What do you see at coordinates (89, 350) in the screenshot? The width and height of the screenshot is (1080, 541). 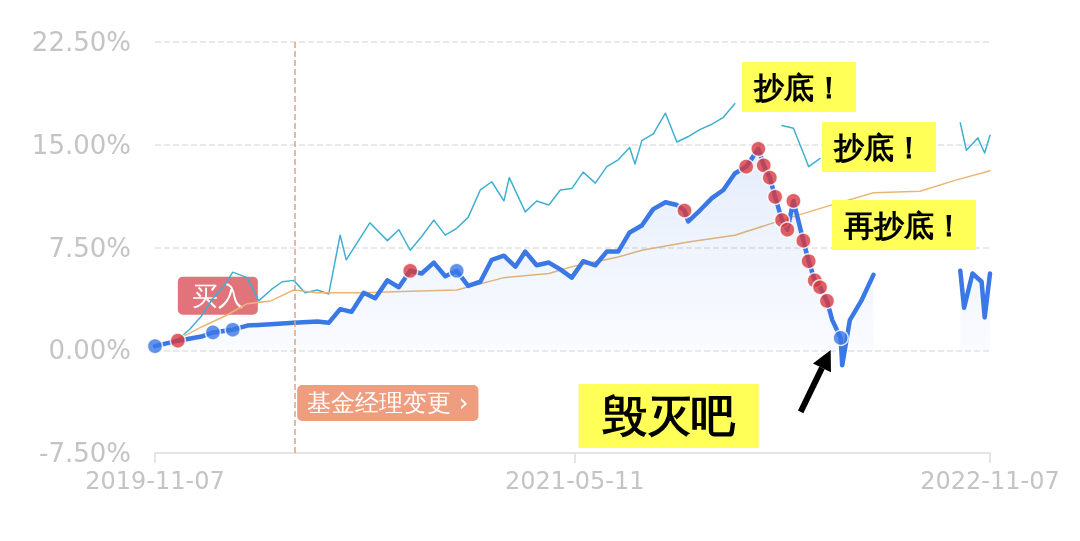 I see `y-tick-label: 0.00%` at bounding box center [89, 350].